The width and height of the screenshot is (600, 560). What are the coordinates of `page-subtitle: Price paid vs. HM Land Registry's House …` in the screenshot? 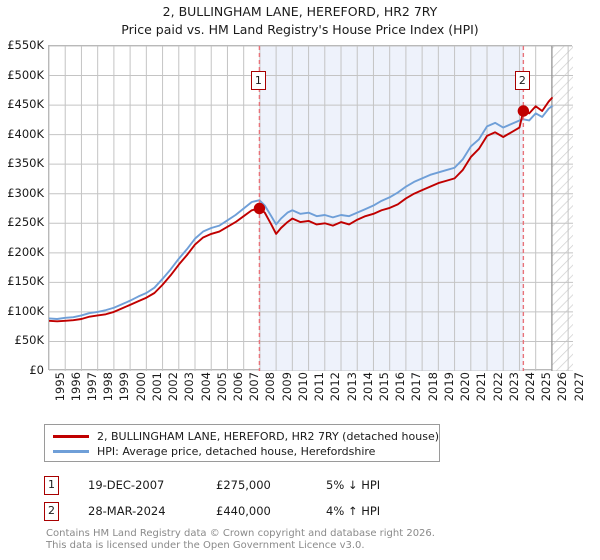 It's located at (300, 29).